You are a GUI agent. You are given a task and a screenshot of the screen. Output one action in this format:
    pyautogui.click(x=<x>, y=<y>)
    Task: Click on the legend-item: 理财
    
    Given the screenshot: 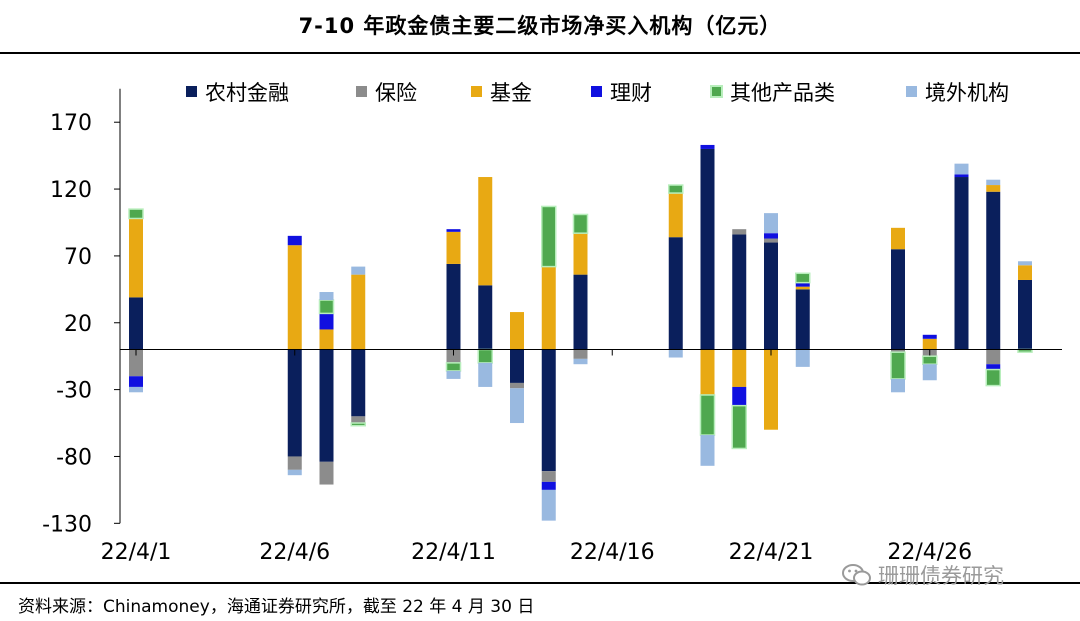 What is the action you would take?
    pyautogui.click(x=621, y=93)
    